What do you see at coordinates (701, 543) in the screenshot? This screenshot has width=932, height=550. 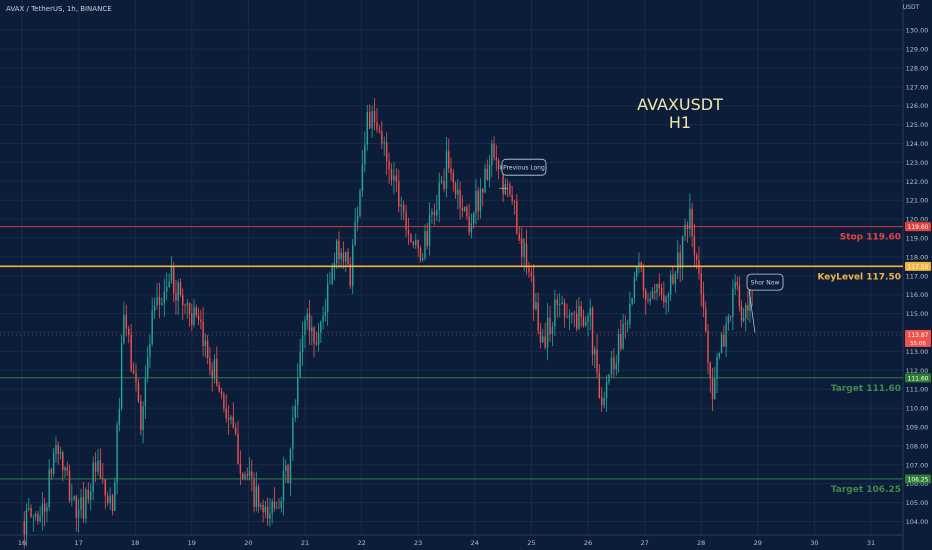 I see `time-tick-label: 28` at bounding box center [701, 543].